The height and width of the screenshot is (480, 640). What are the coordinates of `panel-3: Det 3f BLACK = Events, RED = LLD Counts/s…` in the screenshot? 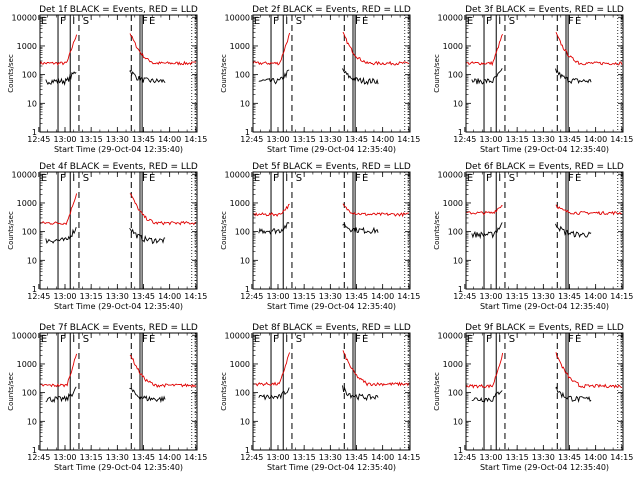 It's located at (533, 79).